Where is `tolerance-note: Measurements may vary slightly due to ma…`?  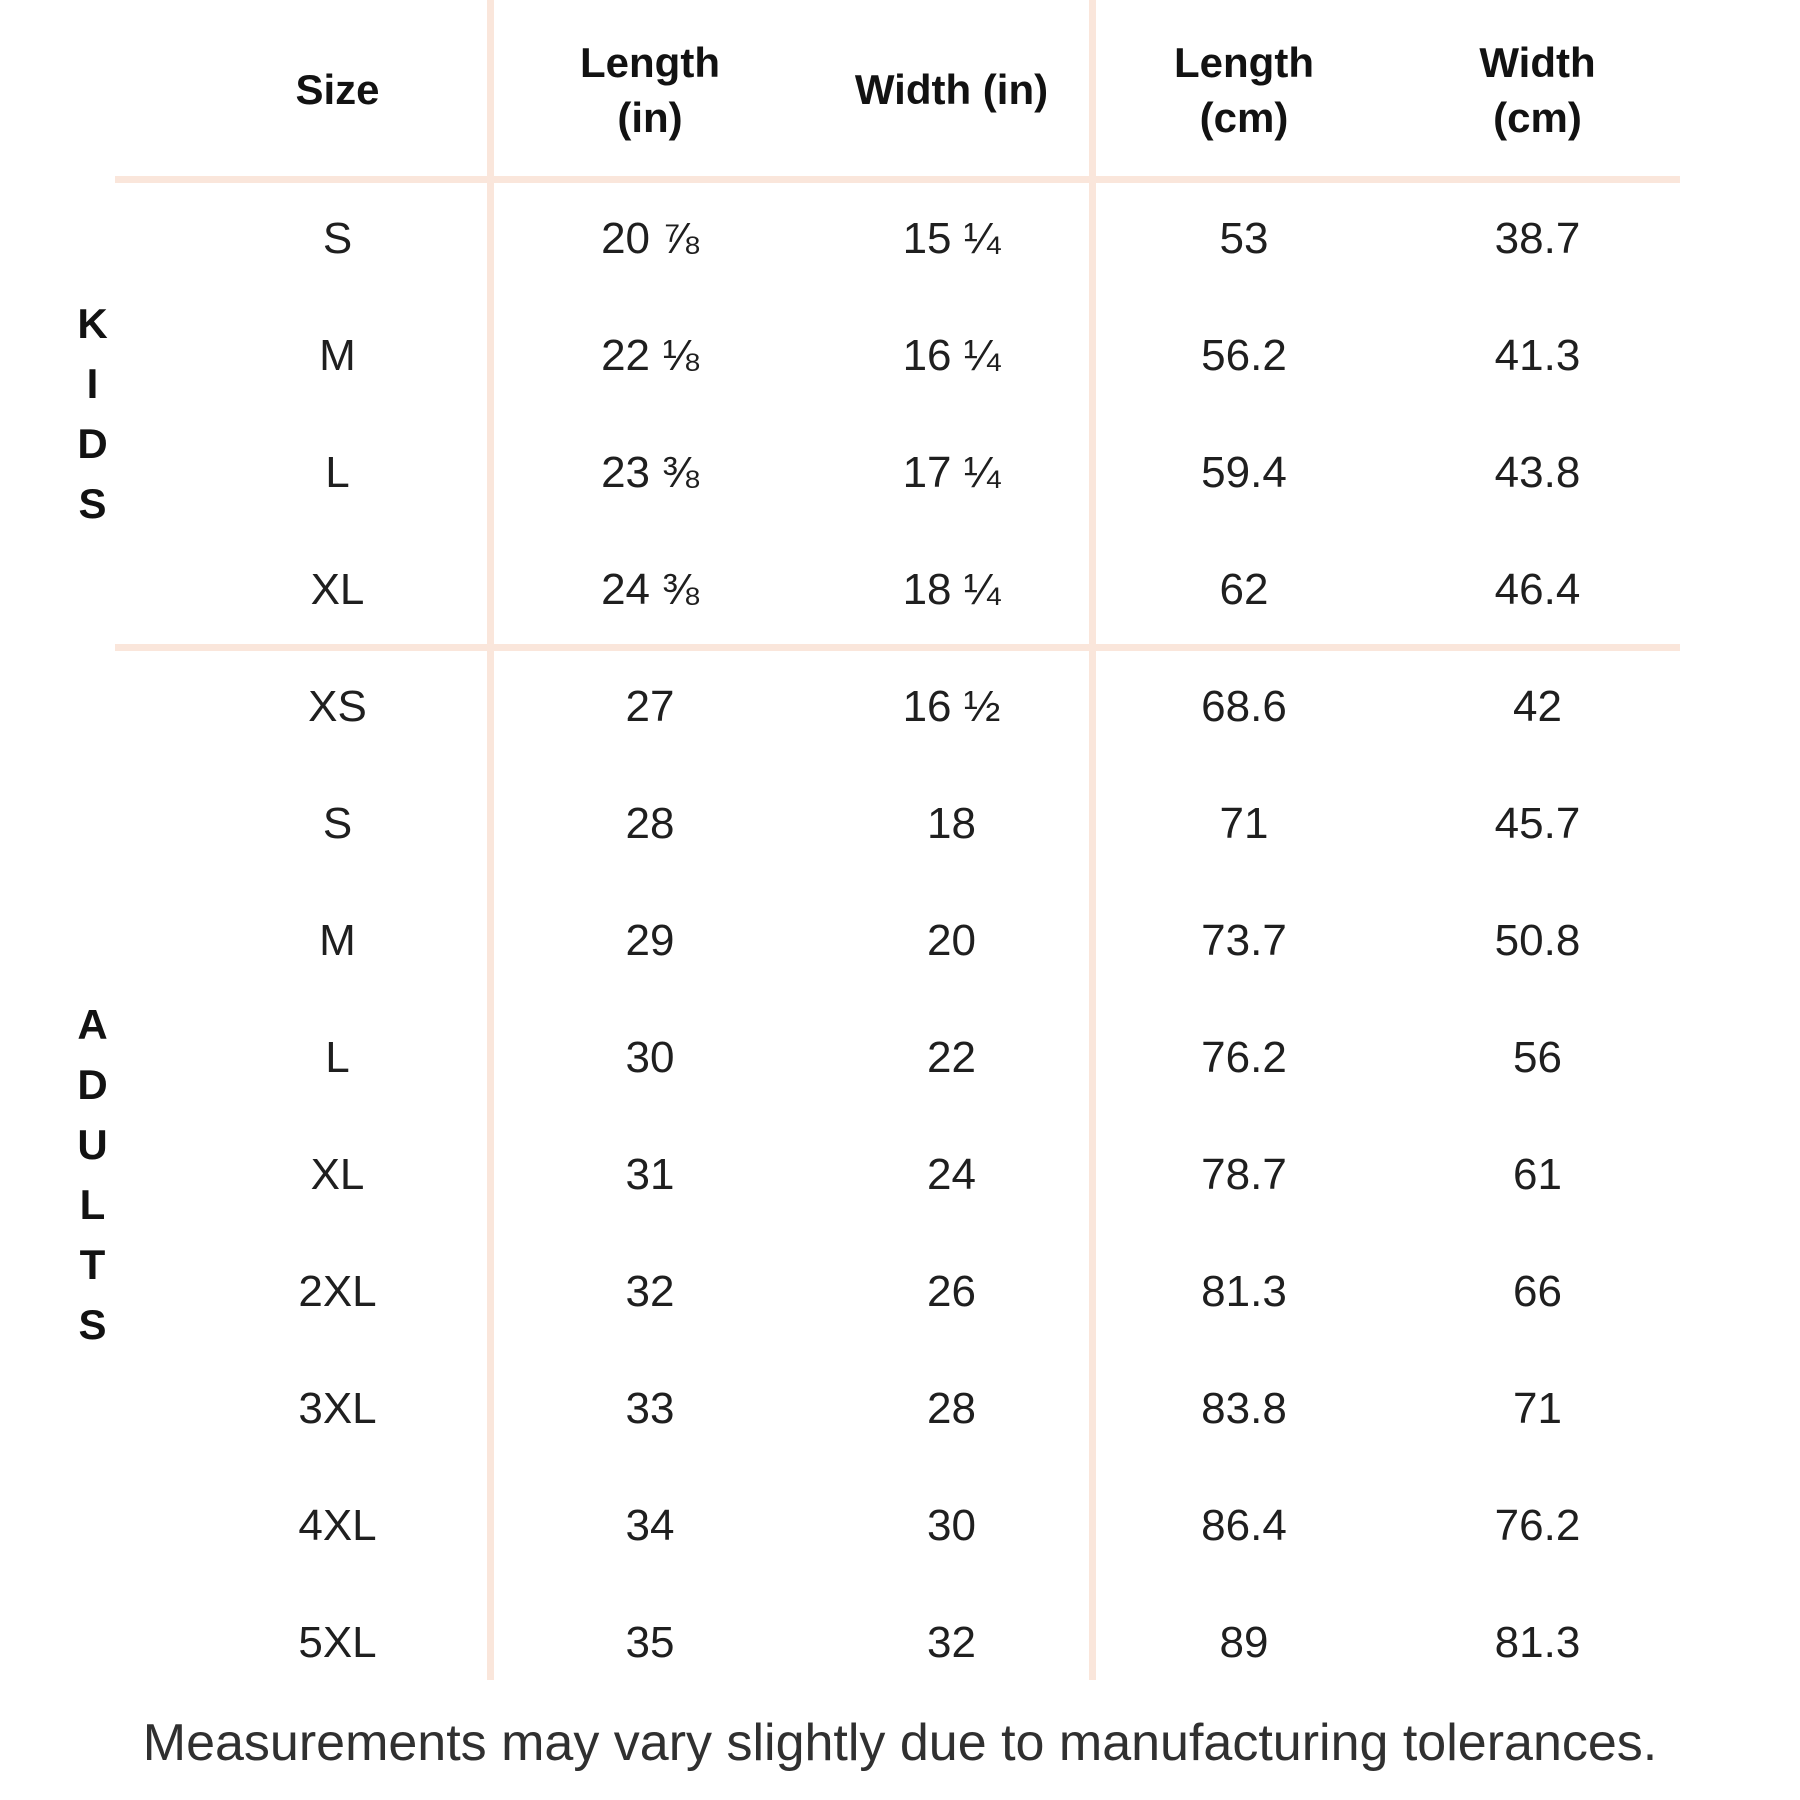 tolerance-note: Measurements may vary slightly due to ma… is located at coordinates (900, 1743).